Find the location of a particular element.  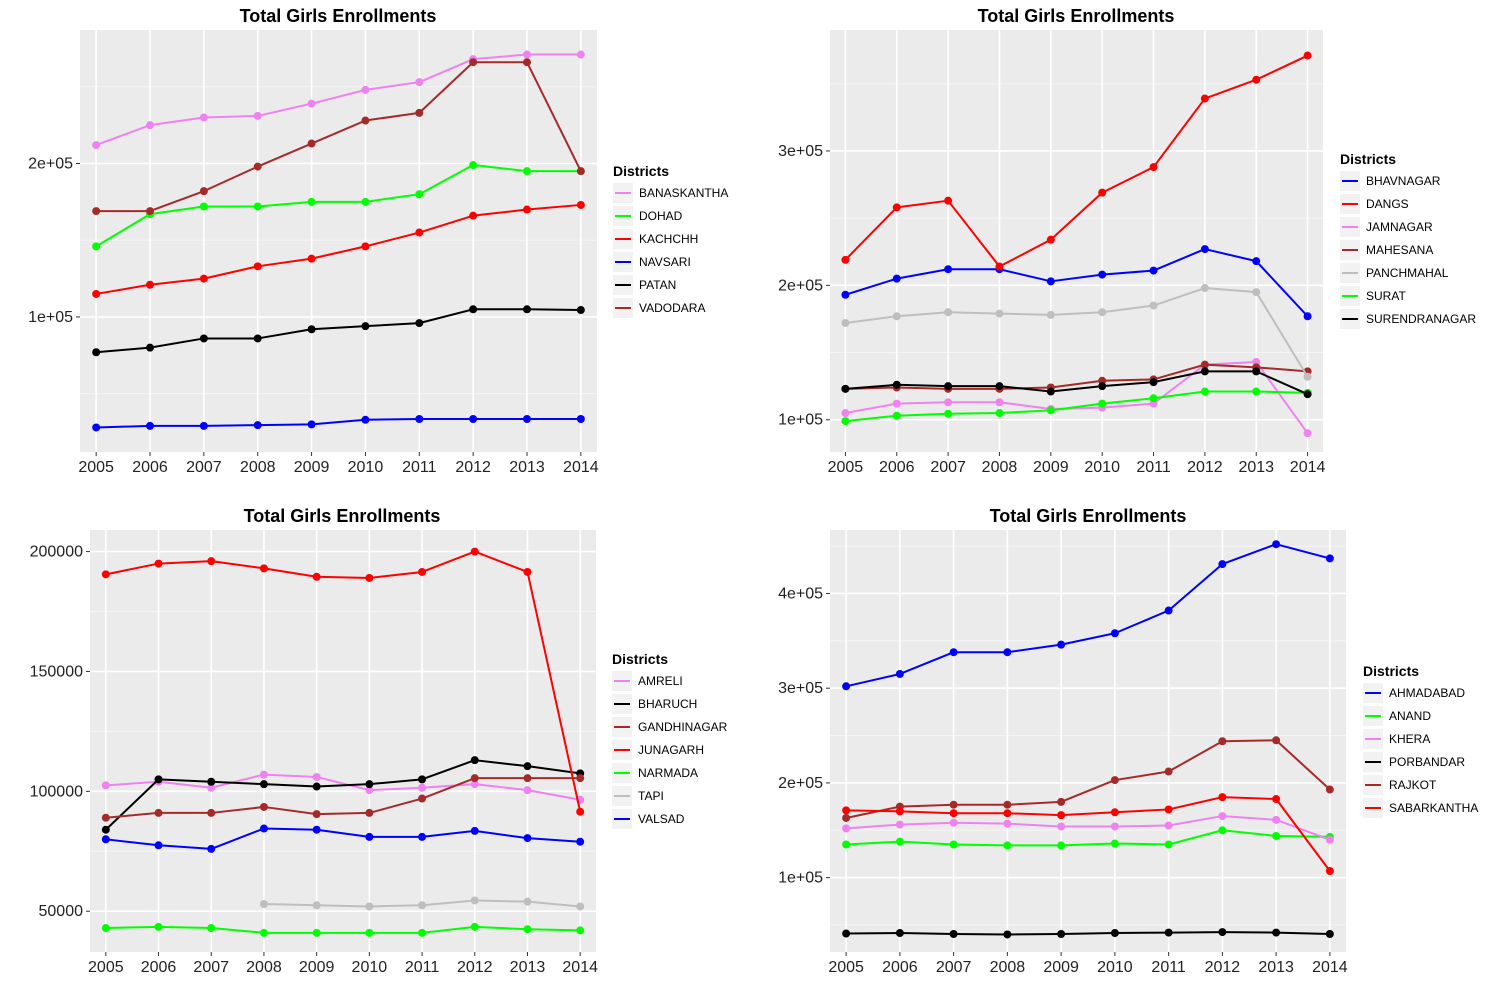

series-bharuch is located at coordinates (343, 795).